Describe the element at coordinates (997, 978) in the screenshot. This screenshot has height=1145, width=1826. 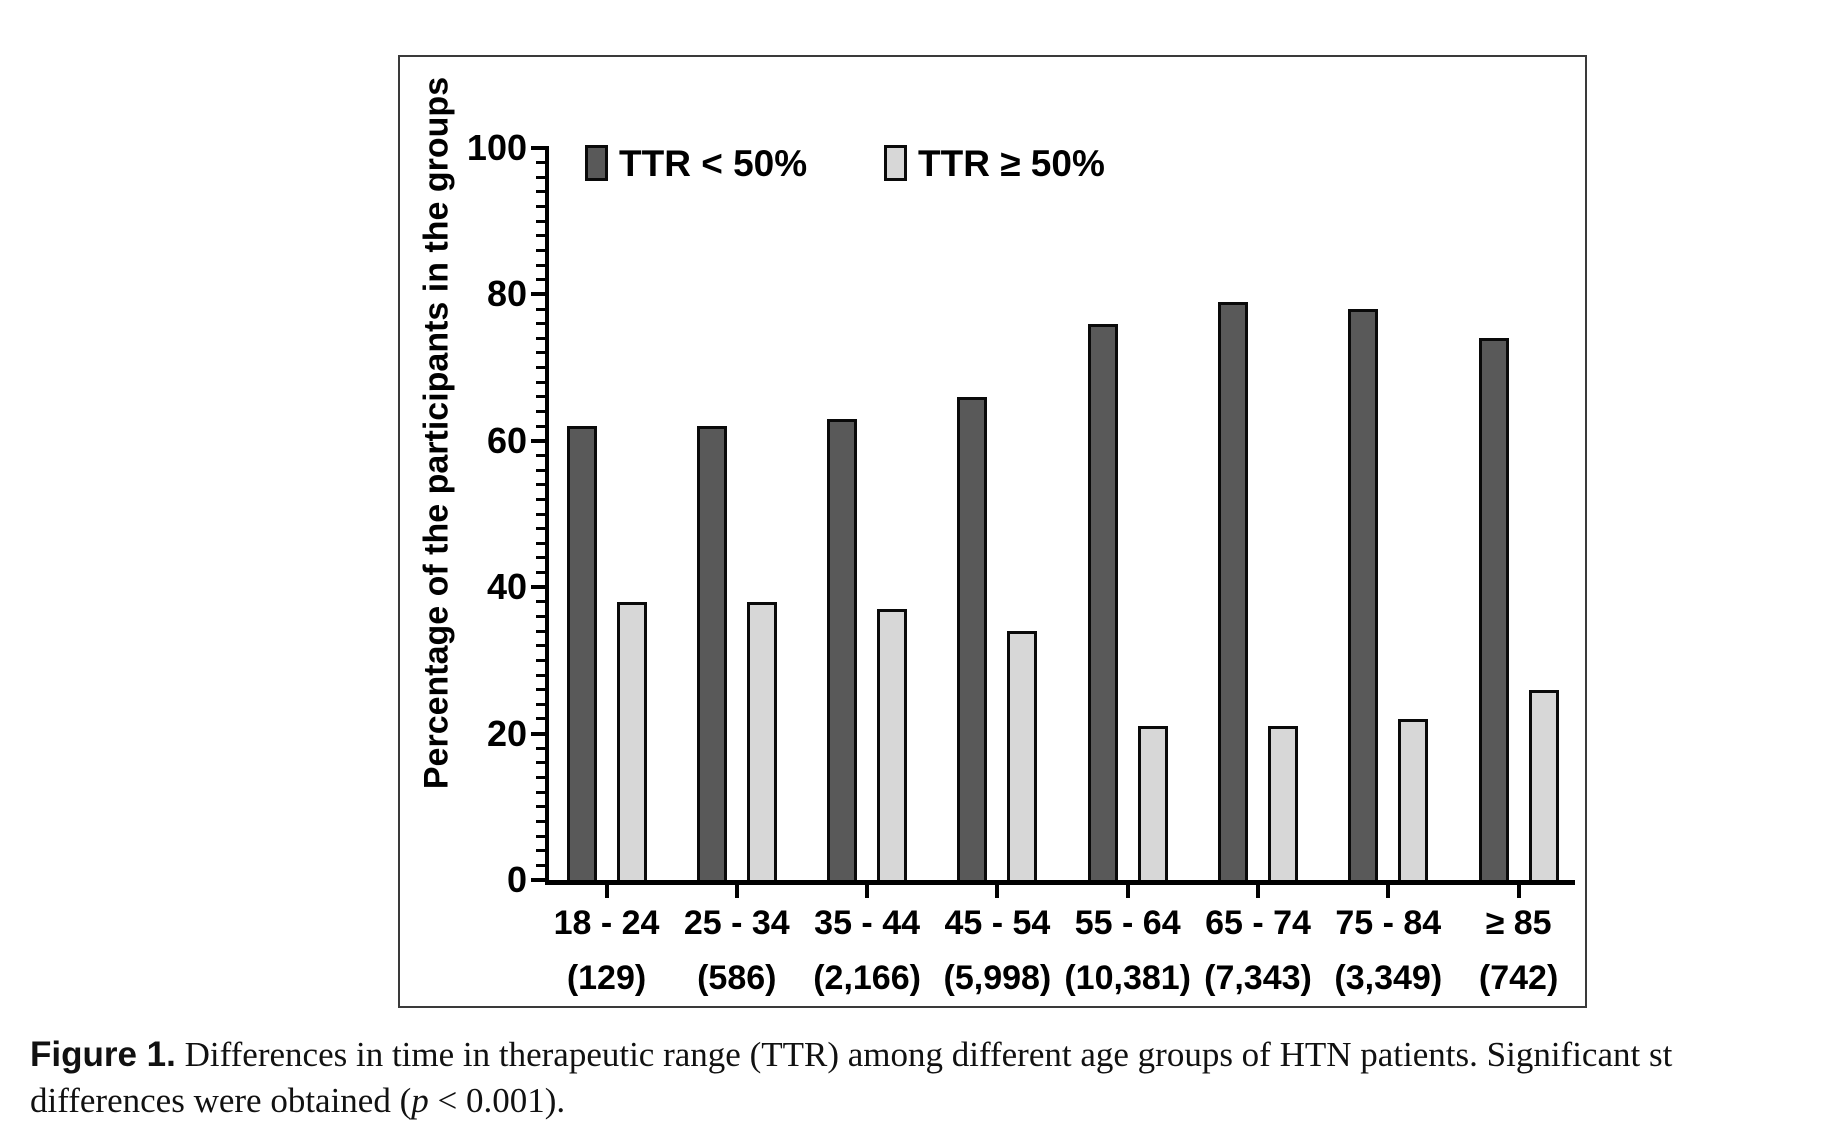
I see `x-count-label: (5,998)` at that location.